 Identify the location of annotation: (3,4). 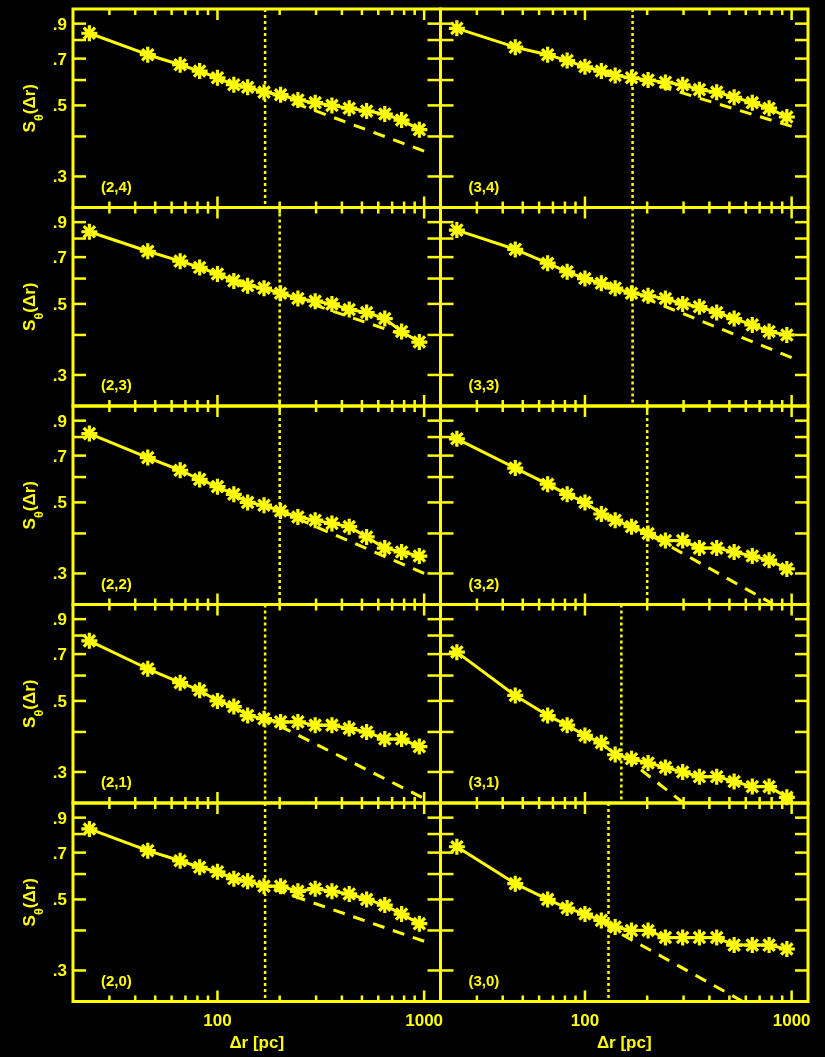
(484, 186).